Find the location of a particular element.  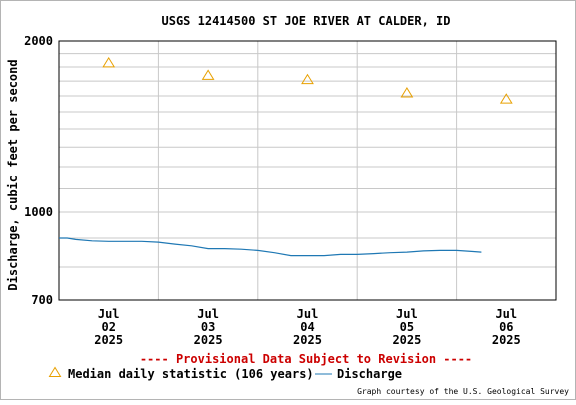

y-tick-label: 700 is located at coordinates (42, 300).